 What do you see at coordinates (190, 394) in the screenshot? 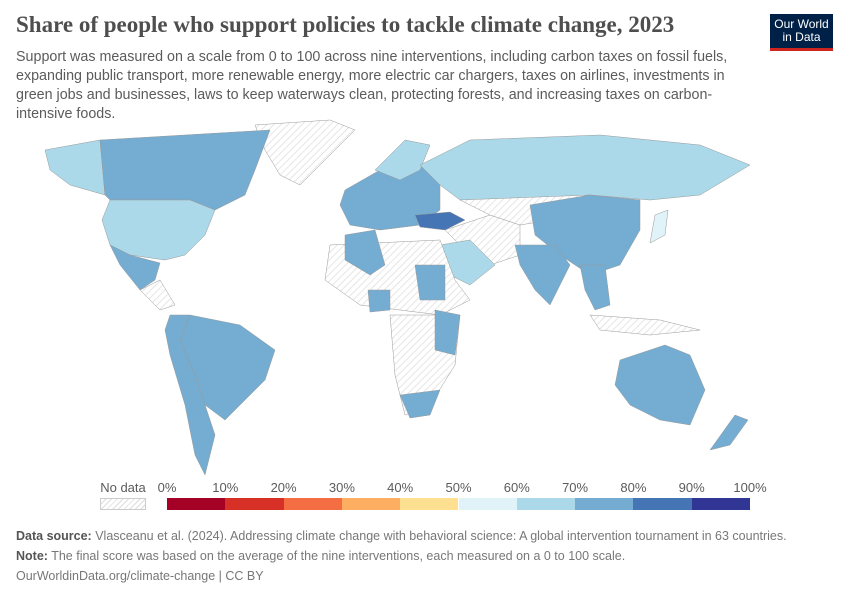
I see `region-south-america-west` at bounding box center [190, 394].